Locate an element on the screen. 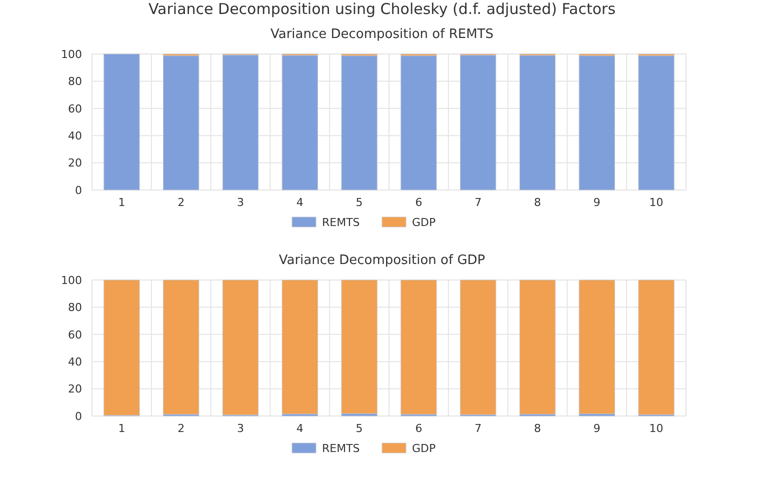 This screenshot has width=764, height=480. chart-subtitle: Variance Decomposition of REMTS is located at coordinates (382, 34).